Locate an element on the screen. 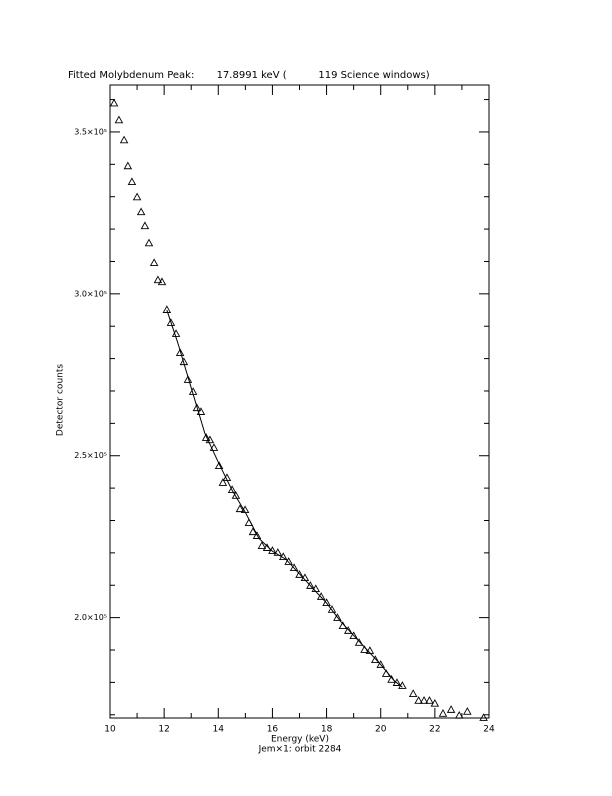 The height and width of the screenshot is (796, 612). y-axis-label: Detector counts is located at coordinates (61, 400).